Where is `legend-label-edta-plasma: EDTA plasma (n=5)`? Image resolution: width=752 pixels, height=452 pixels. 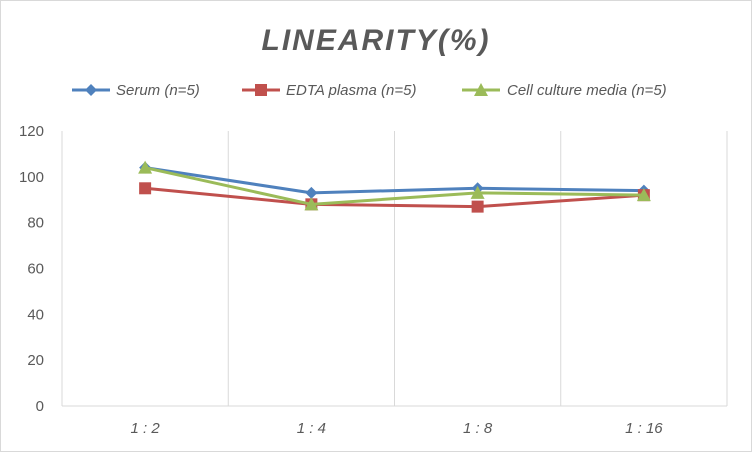
legend-label-edta-plasma: EDTA plasma (n=5) is located at coordinates (351, 90).